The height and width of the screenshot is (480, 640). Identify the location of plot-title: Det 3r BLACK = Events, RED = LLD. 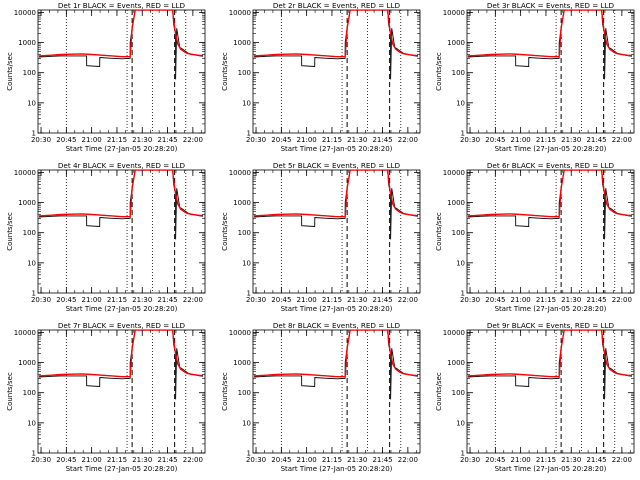
(551, 5).